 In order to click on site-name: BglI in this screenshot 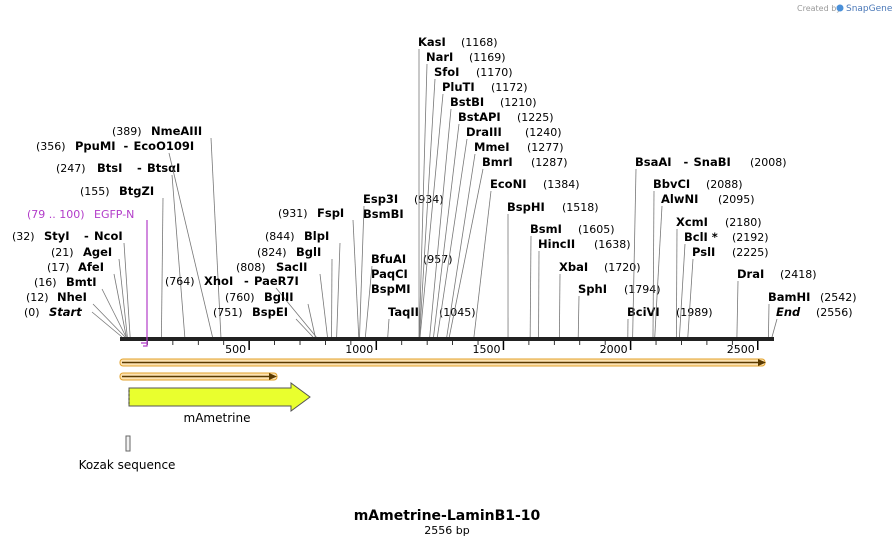, I will do `click(308, 252)`.